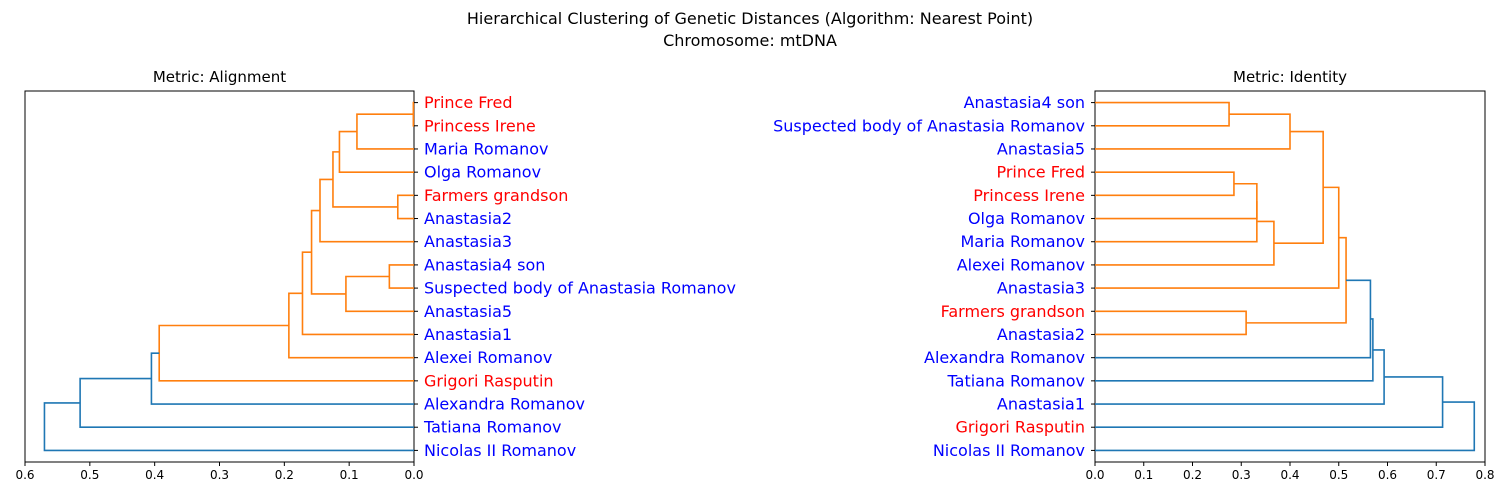 The height and width of the screenshot is (500, 1500). I want to click on panel-title-alignment: Metric: Alignment, so click(219, 77).